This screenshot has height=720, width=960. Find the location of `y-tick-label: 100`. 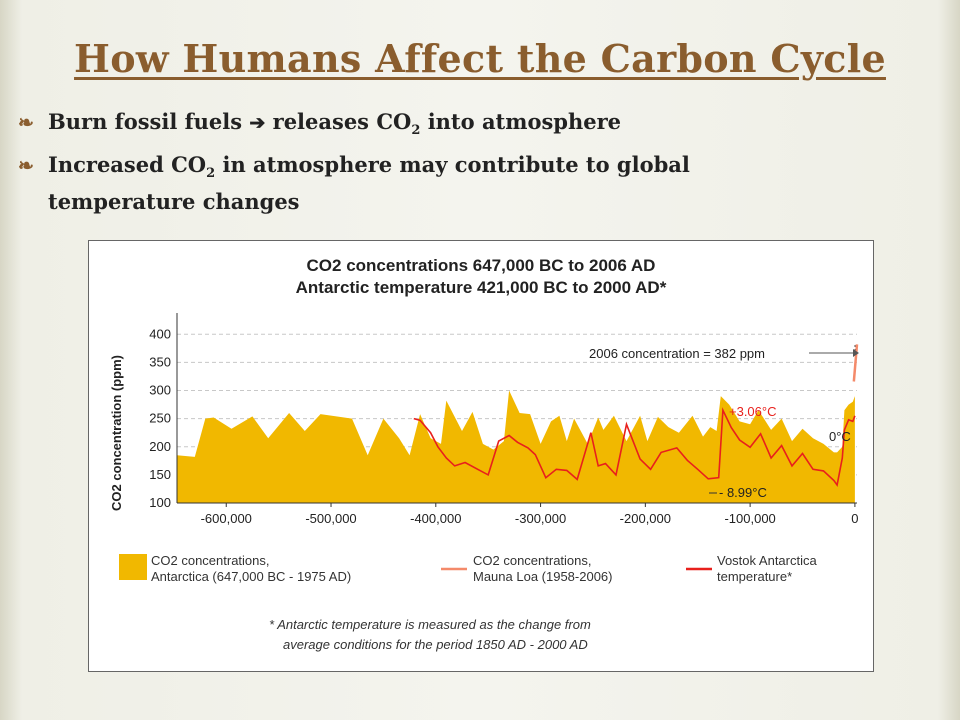

y-tick-label: 100 is located at coordinates (160, 502).